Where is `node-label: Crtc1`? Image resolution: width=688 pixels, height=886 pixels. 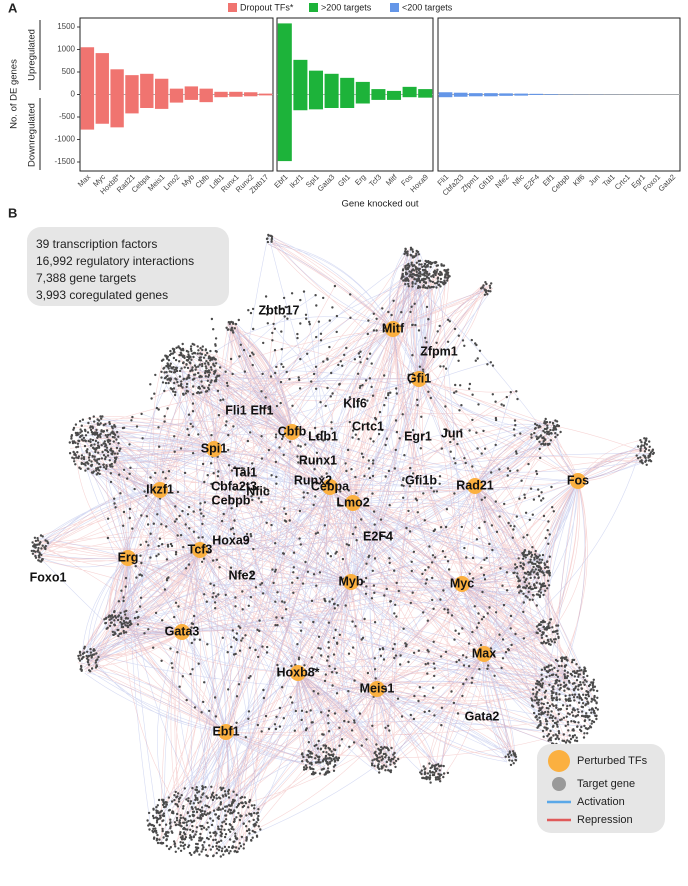 node-label: Crtc1 is located at coordinates (368, 426).